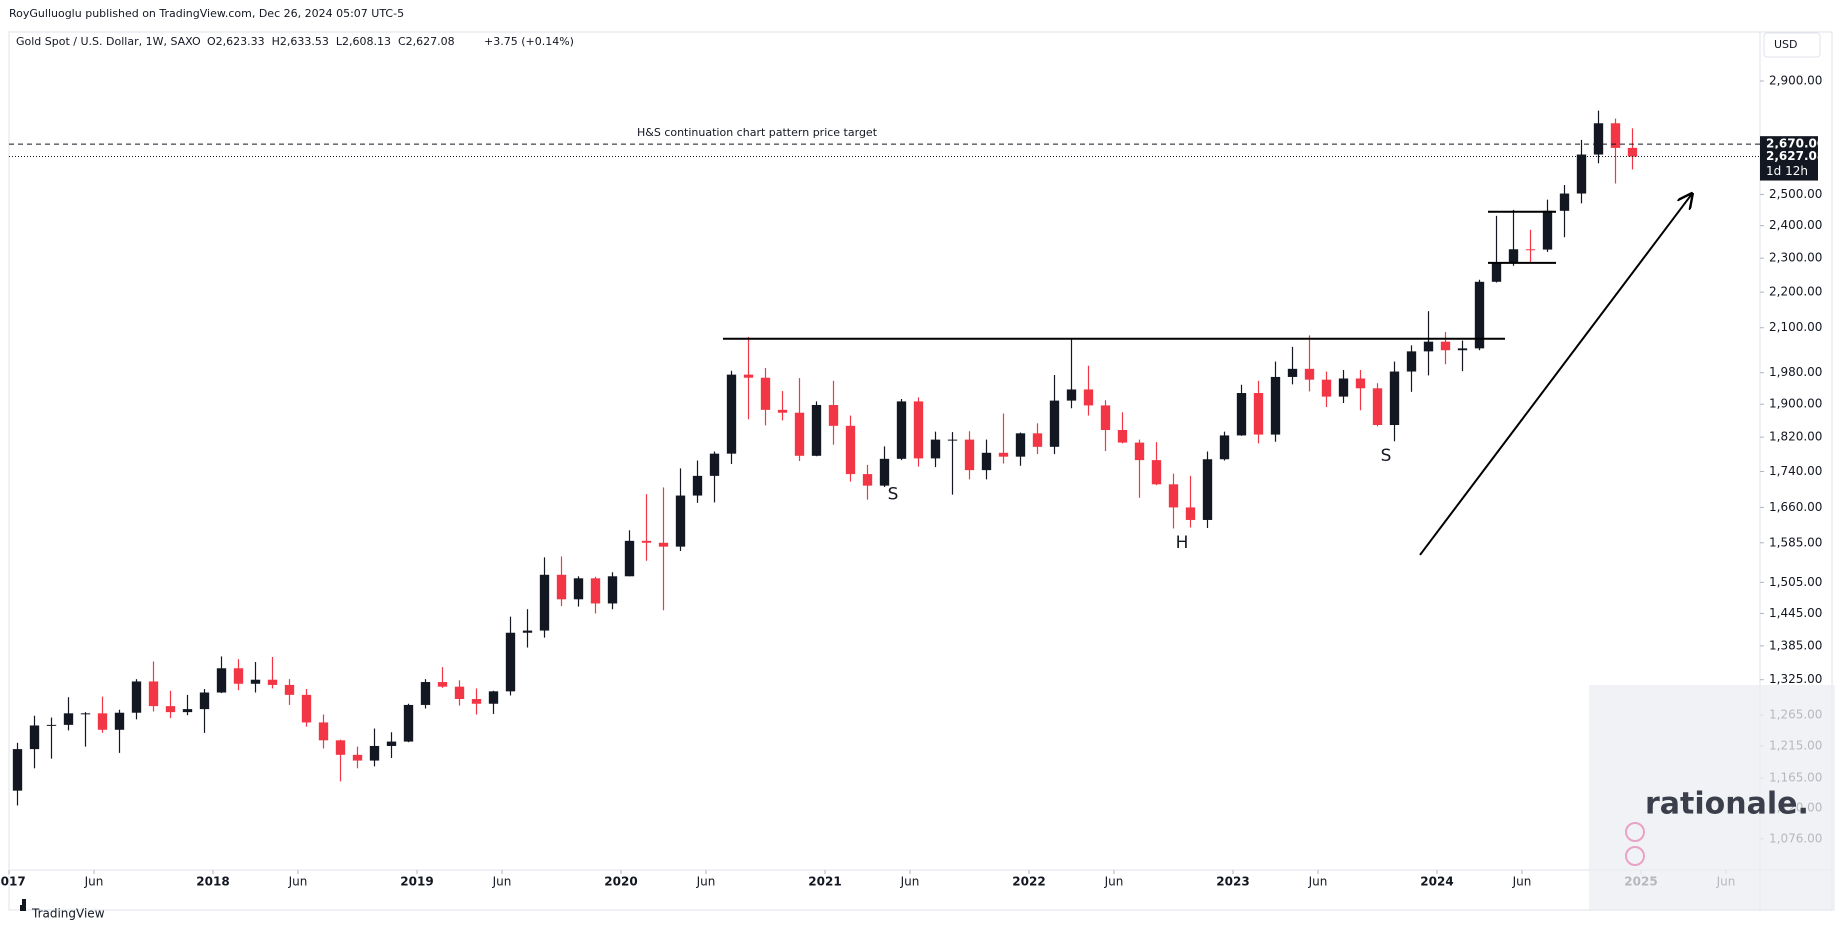  Describe the element at coordinates (68, 914) in the screenshot. I see `footer: TradingView` at that location.